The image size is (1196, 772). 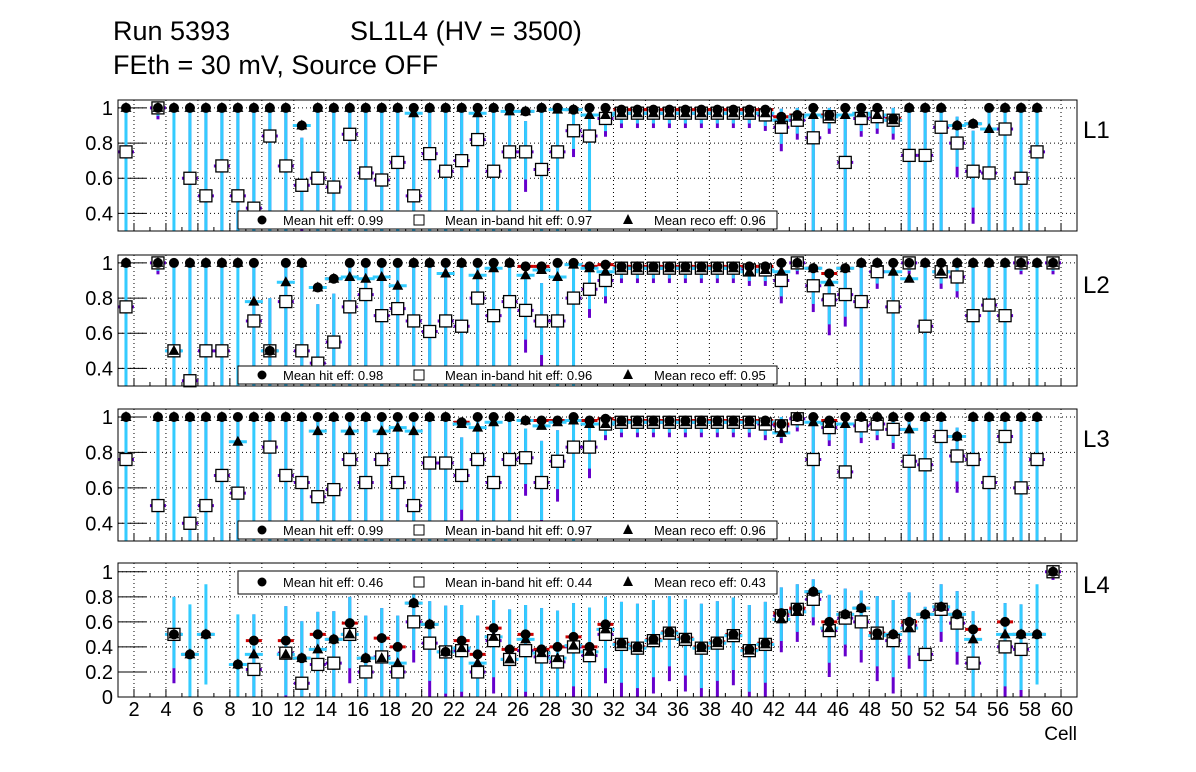 What do you see at coordinates (774, 710) in the screenshot?
I see `x-tick-label: 42` at bounding box center [774, 710].